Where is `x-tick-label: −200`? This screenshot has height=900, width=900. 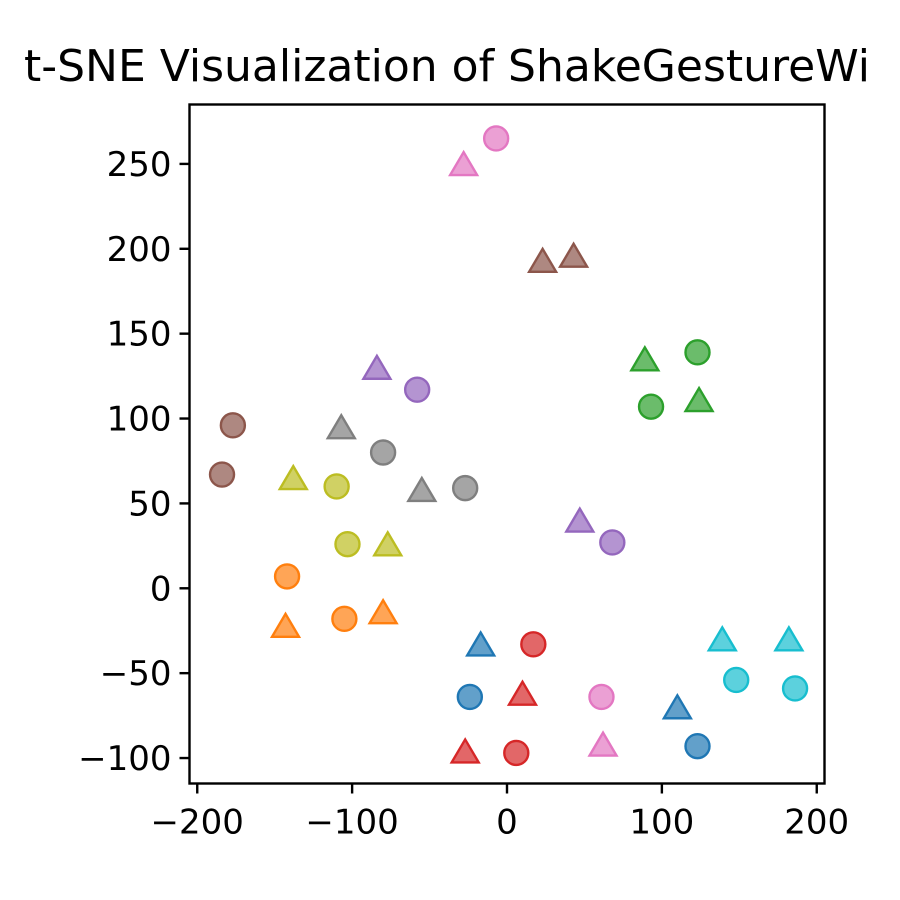 x-tick-label: −200 is located at coordinates (197, 823).